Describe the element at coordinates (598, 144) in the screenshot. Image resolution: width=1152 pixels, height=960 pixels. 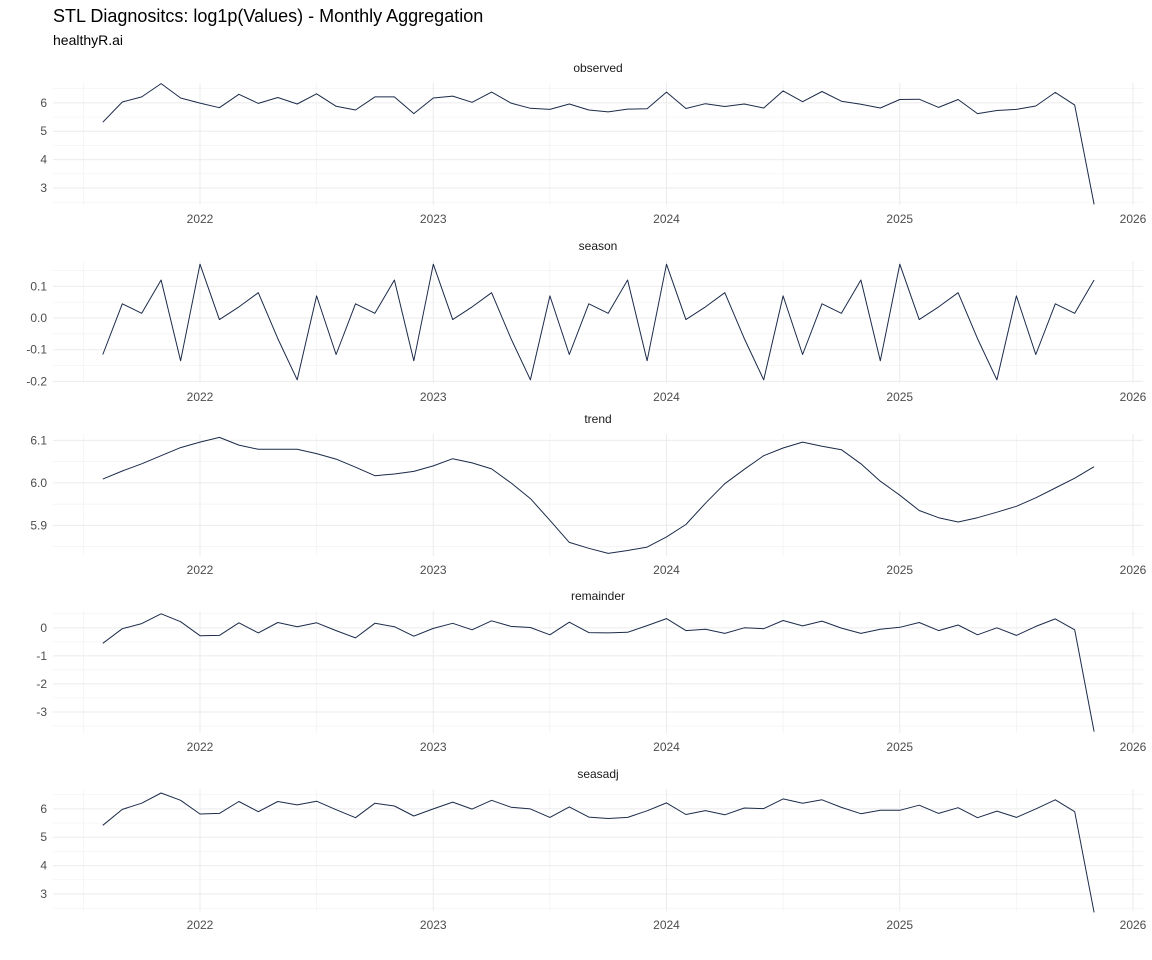
I see `series-line-observed` at that location.